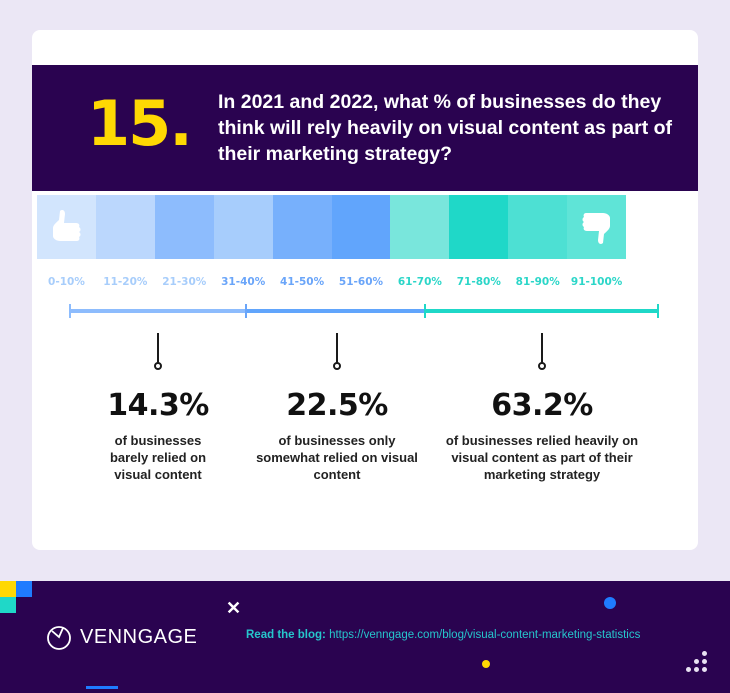  Describe the element at coordinates (542, 352) in the screenshot. I see `pointer-high` at that location.